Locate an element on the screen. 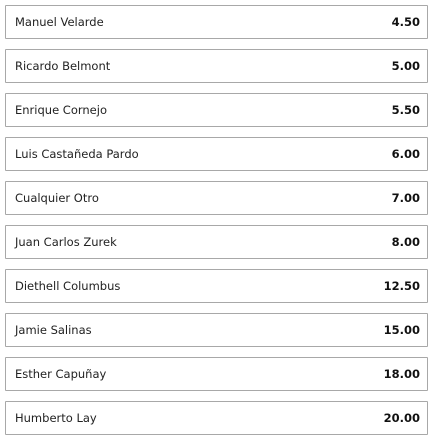 The image size is (433, 440). selection-odds: 8.00 is located at coordinates (405, 242).